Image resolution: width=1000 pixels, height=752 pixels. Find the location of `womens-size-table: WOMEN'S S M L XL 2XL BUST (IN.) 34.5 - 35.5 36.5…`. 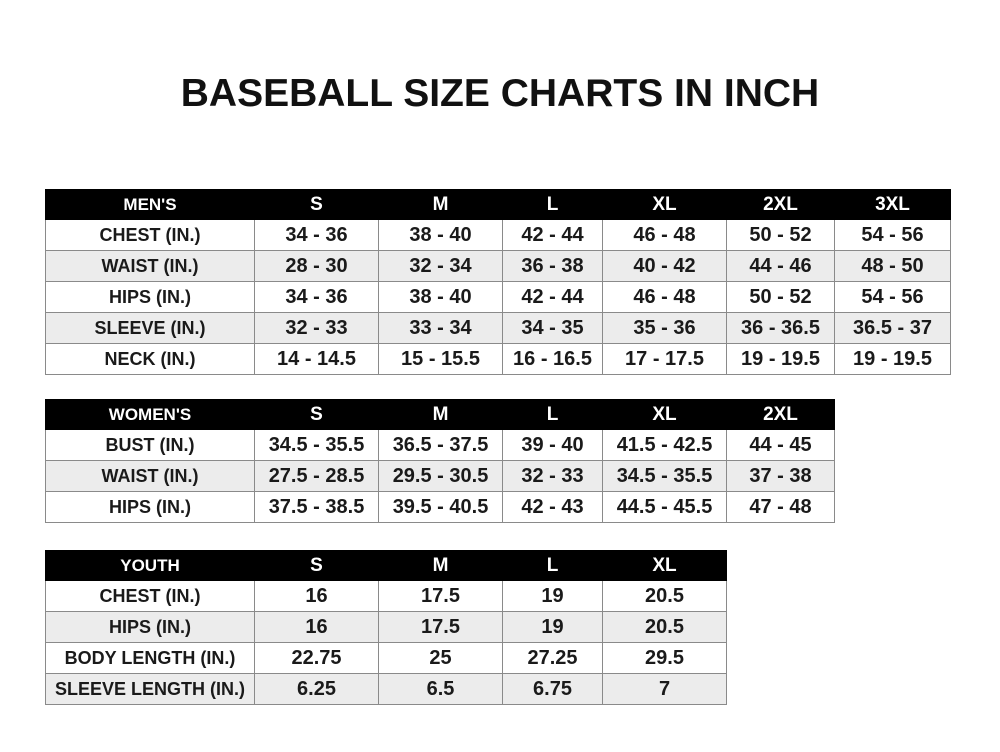

womens-size-table: WOMEN'S S M L XL 2XL BUST (IN.) 34.5 - 35.5 36.5… is located at coordinates (440, 461).